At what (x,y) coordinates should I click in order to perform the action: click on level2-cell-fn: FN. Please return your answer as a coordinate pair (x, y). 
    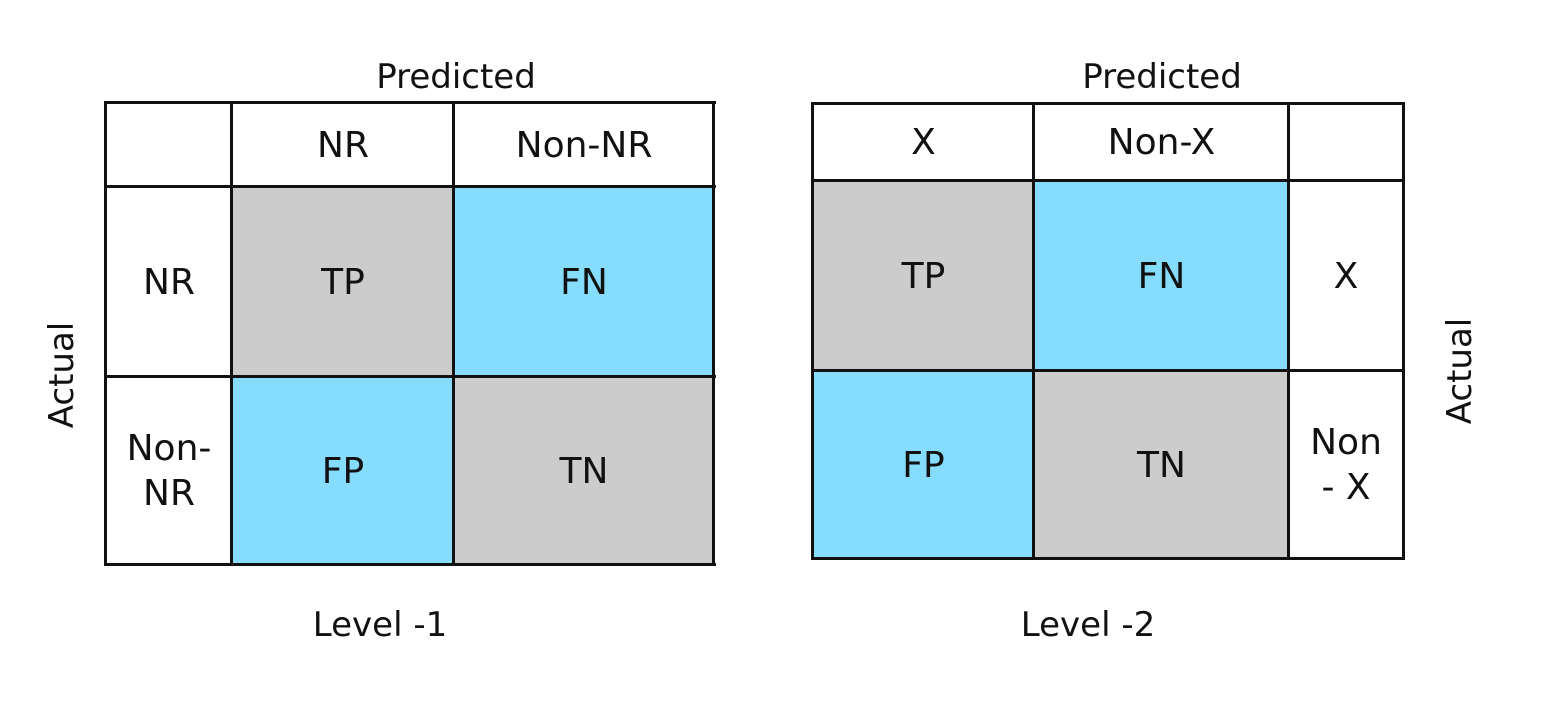
    Looking at the image, I should click on (1161, 276).